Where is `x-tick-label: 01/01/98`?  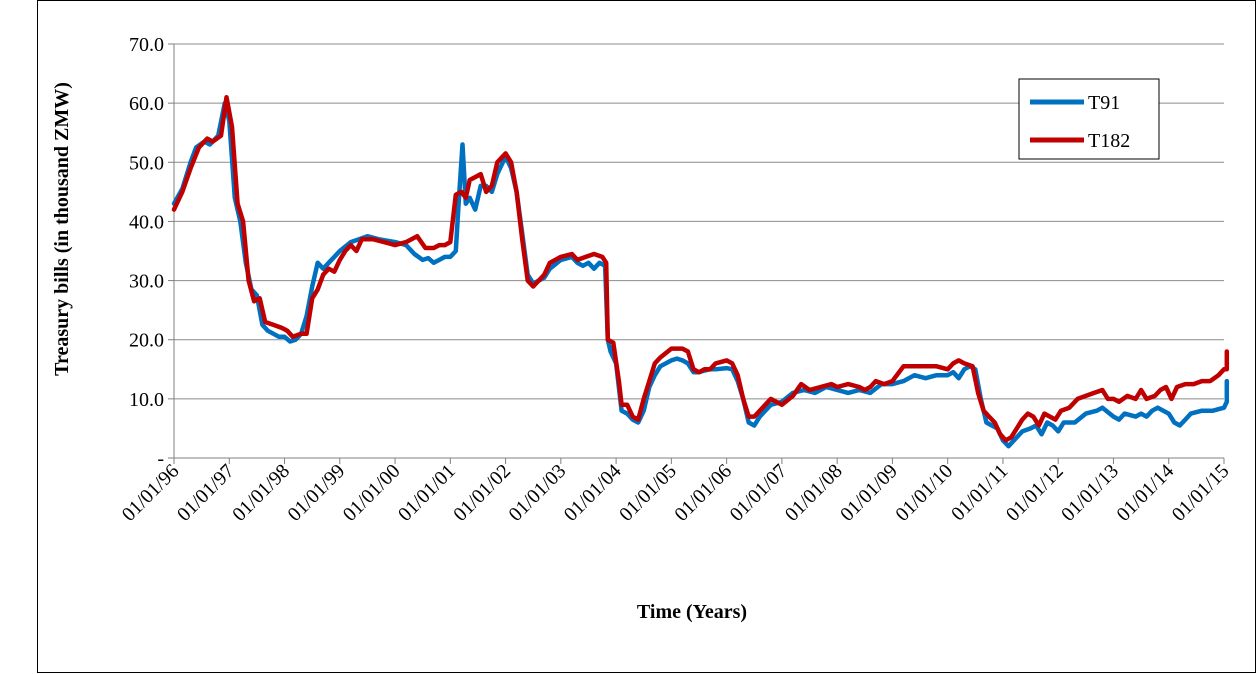
x-tick-label: 01/01/98 is located at coordinates (261, 493).